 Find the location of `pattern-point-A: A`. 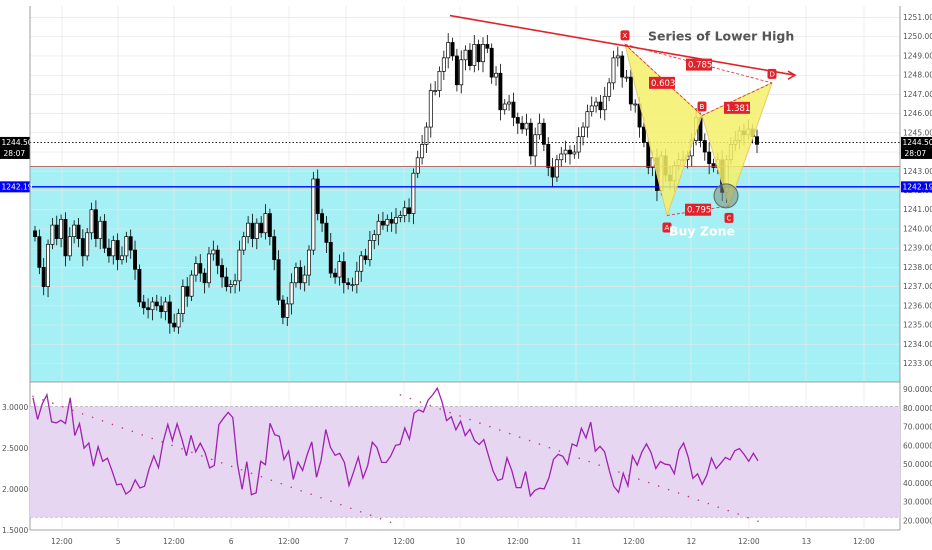

pattern-point-A: A is located at coordinates (667, 228).